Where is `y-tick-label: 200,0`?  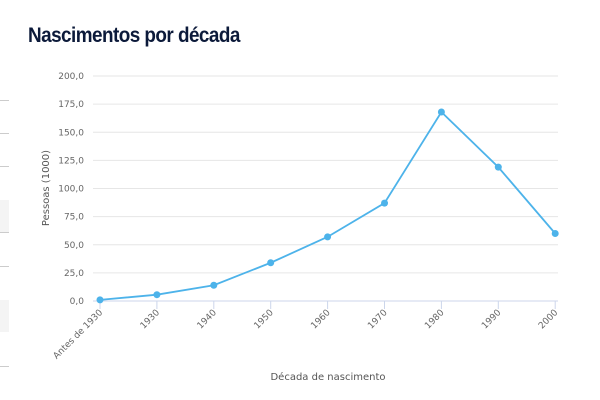 y-tick-label: 200,0 is located at coordinates (71, 77).